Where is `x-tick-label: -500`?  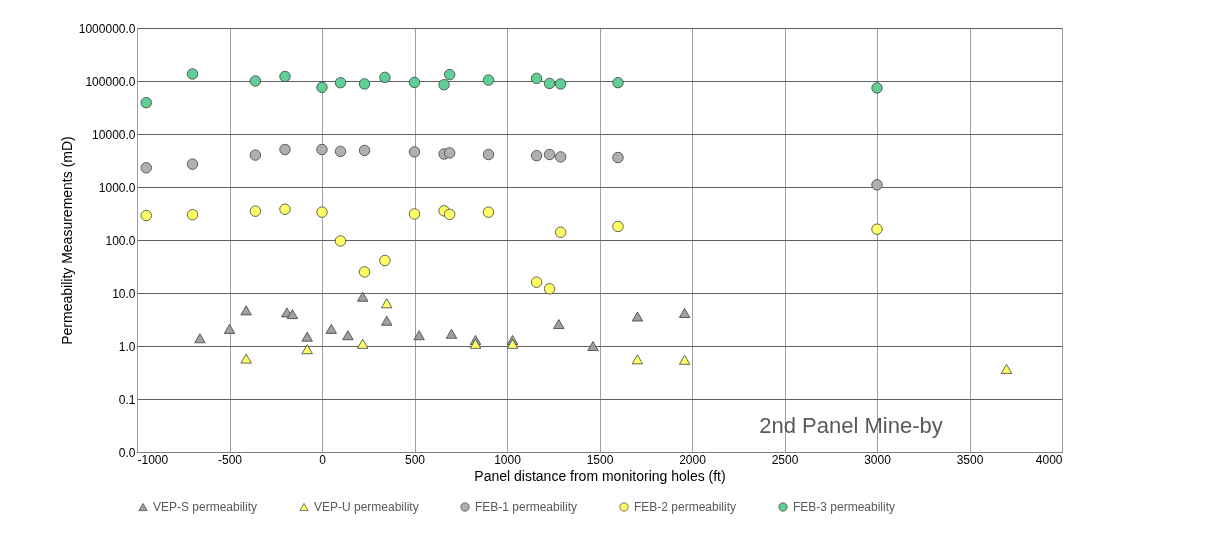
x-tick-label: -500 is located at coordinates (230, 459).